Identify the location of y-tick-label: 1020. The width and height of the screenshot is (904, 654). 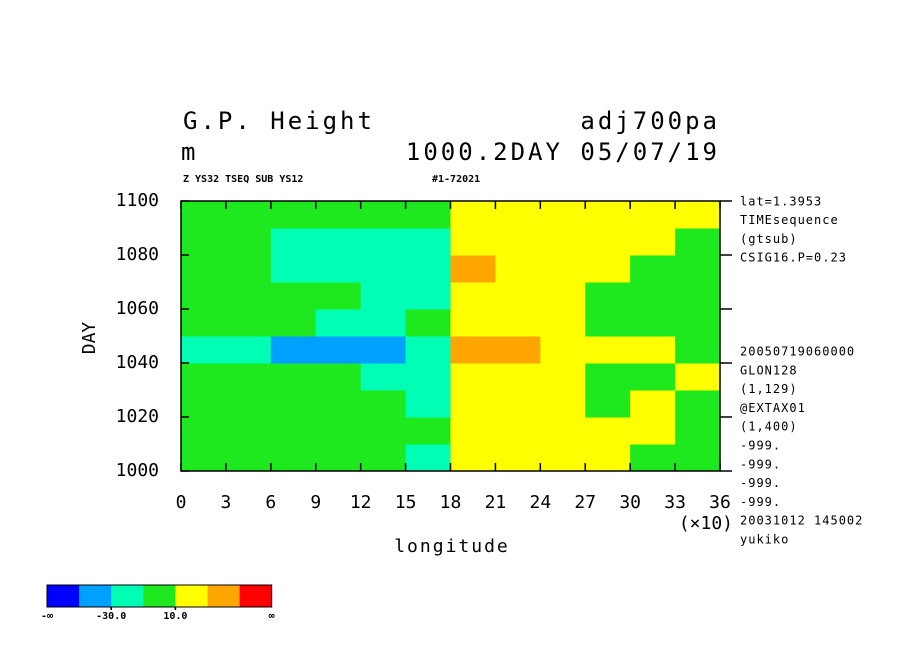
(137, 416).